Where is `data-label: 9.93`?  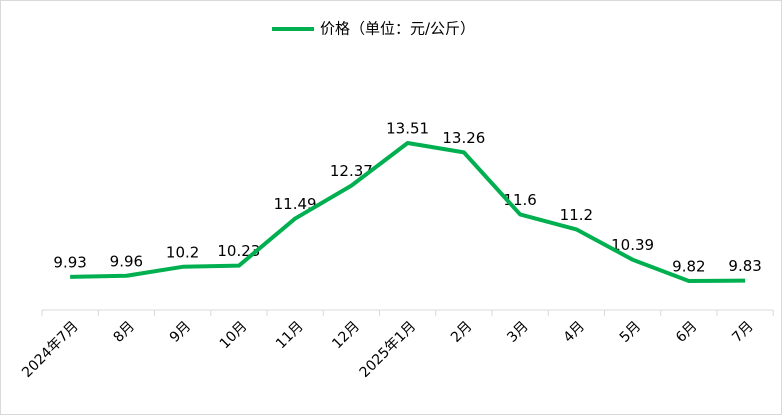 data-label: 9.93 is located at coordinates (69, 262).